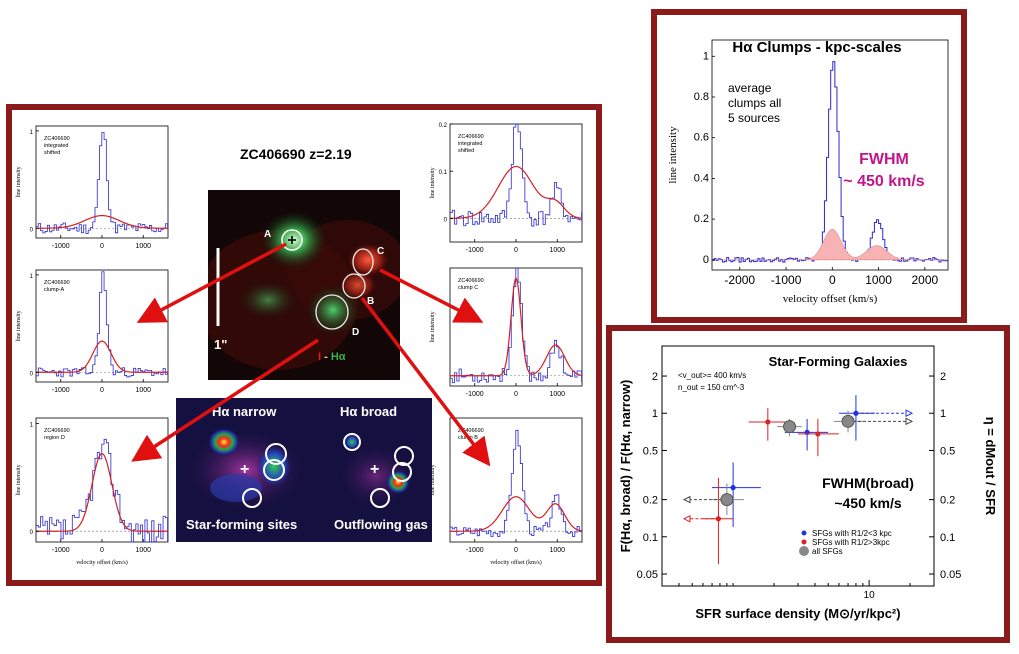 Image resolution: width=1019 pixels, height=654 pixels. Describe the element at coordinates (868, 503) in the screenshot. I see `fwhm-label: ~450 km/s` at that location.